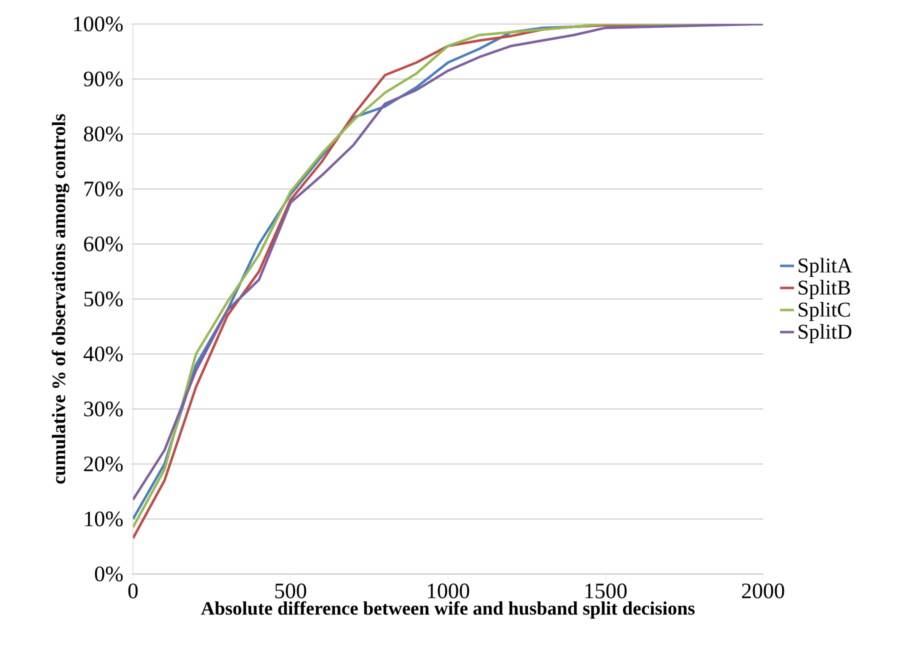  Describe the element at coordinates (98, 24) in the screenshot. I see `y-tick-label: 100%` at that location.